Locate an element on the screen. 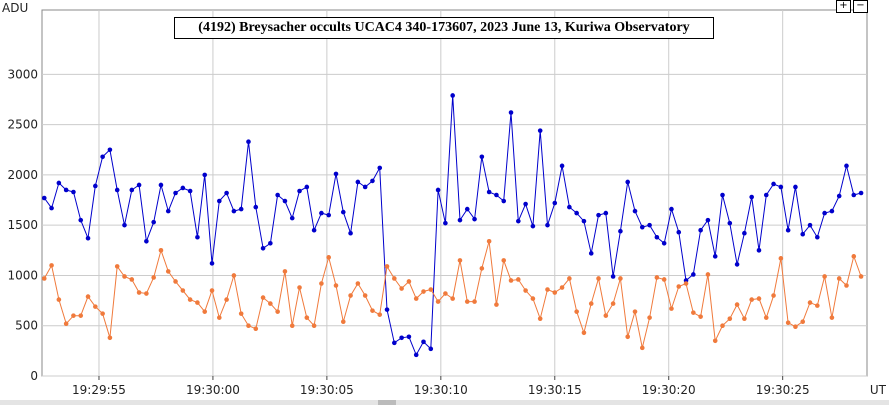  x-tick-label: 19:30:00 is located at coordinates (213, 390).